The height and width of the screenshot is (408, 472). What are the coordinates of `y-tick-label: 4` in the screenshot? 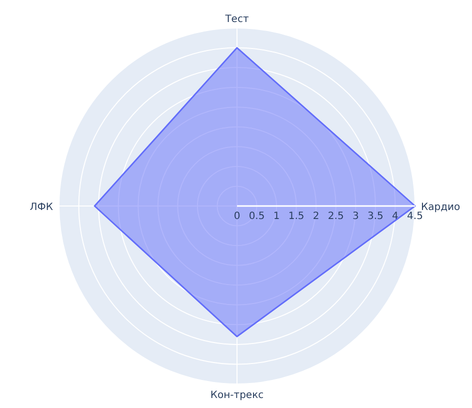 It's located at (395, 216).